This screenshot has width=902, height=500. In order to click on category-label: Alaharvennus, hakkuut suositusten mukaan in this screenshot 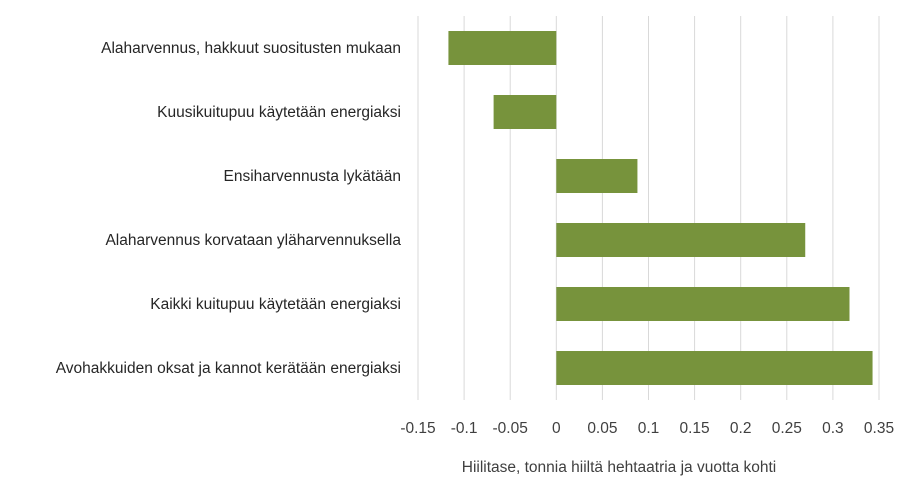, I will do `click(251, 48)`.